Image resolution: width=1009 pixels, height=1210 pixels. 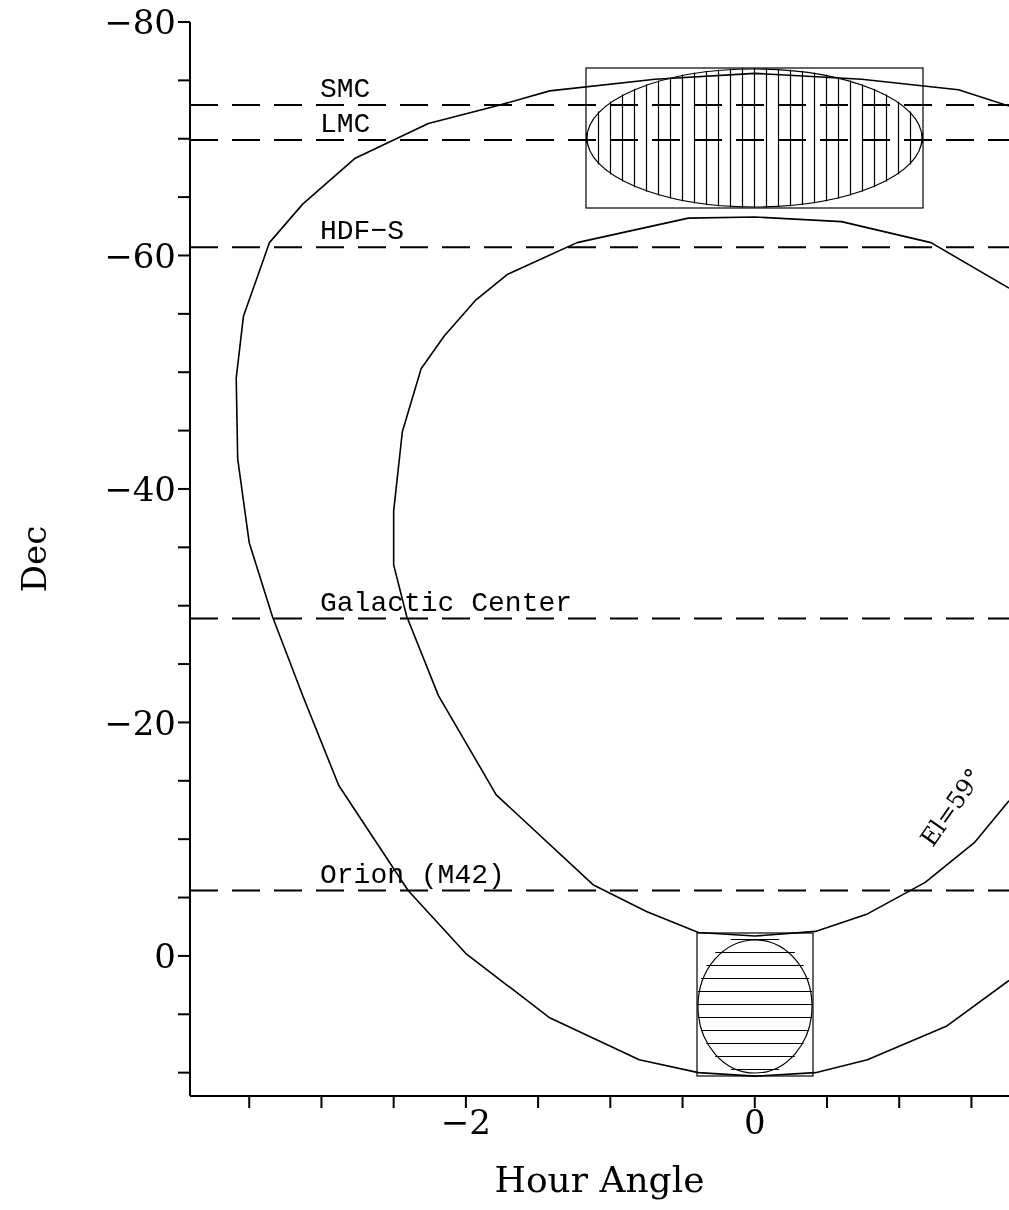 I want to click on ref-line-label: LMC, so click(x=345, y=124).